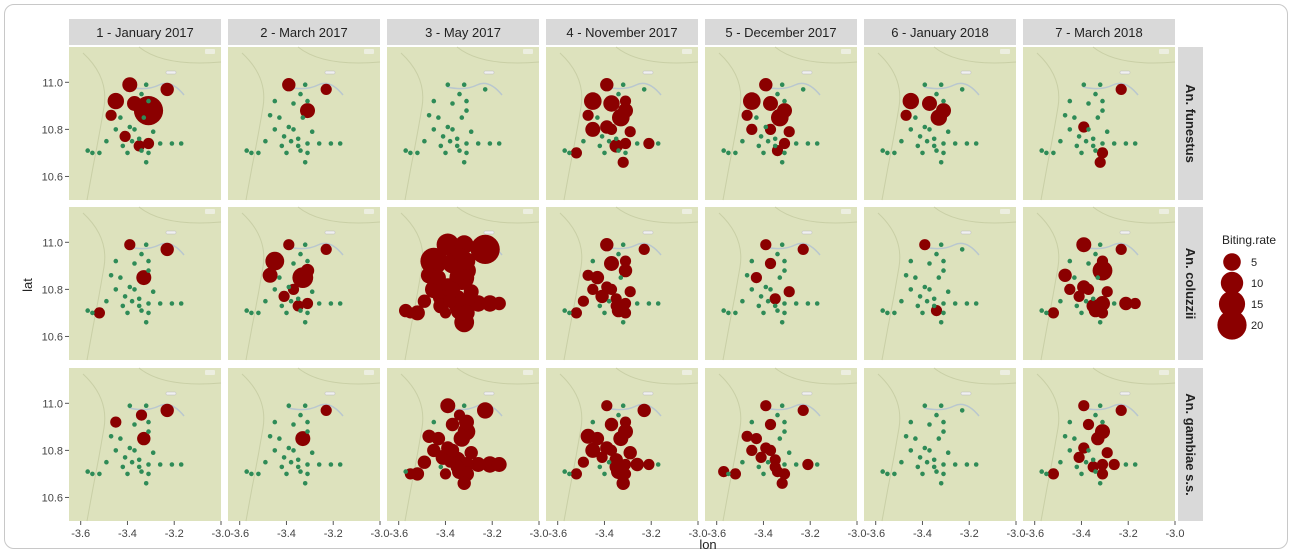 This screenshot has width=1294, height=553. Describe the element at coordinates (52, 498) in the screenshot. I see `y-tick-label: 10.6` at that location.